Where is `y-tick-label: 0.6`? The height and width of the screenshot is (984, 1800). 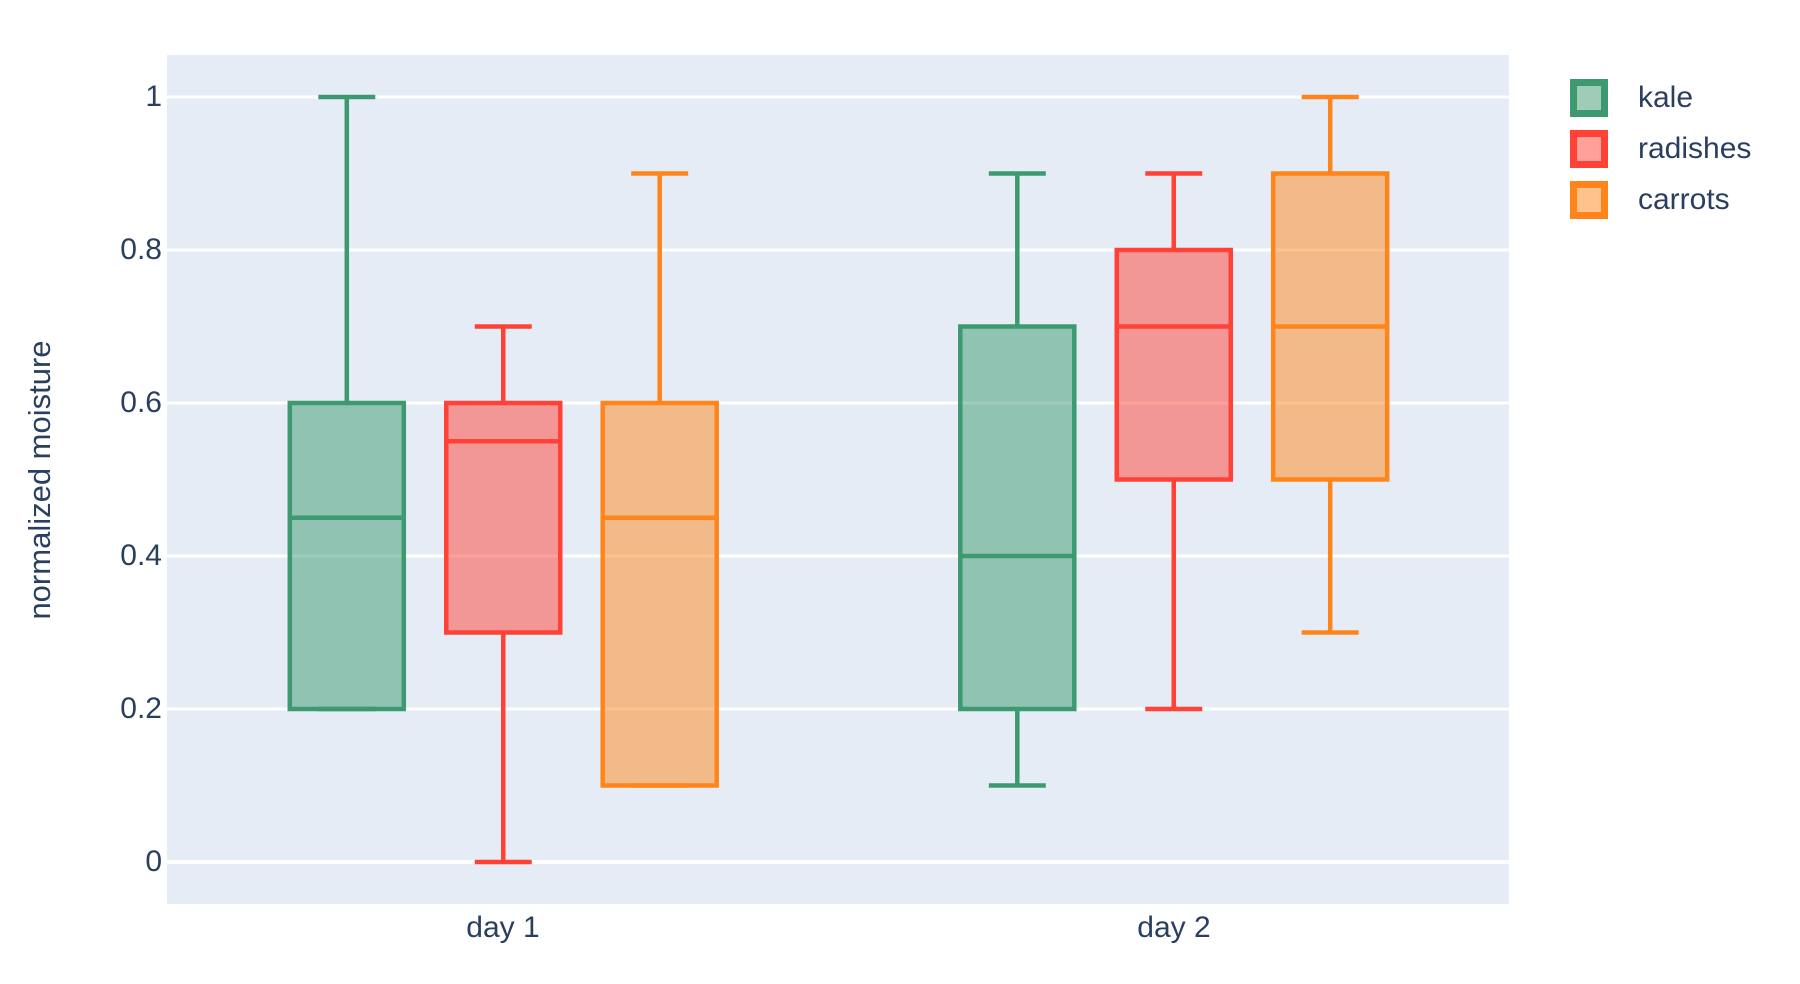
y-tick-label: 0.6 is located at coordinates (141, 402).